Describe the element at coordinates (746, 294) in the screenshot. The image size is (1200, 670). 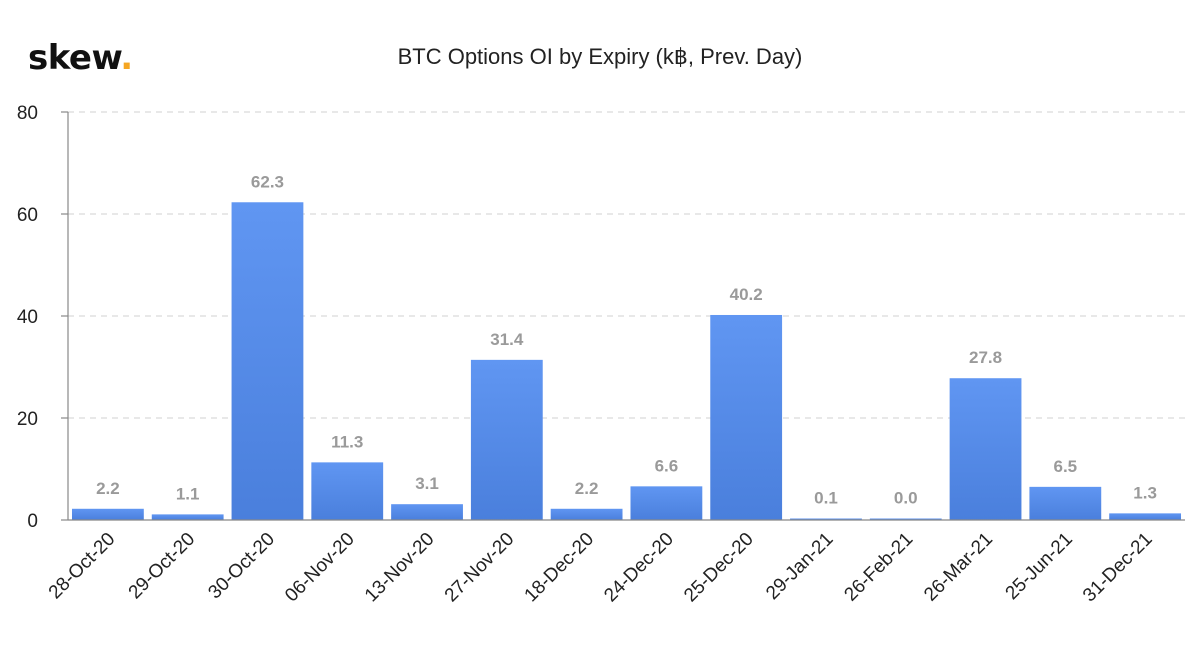
I see `data-label: 40.2` at that location.